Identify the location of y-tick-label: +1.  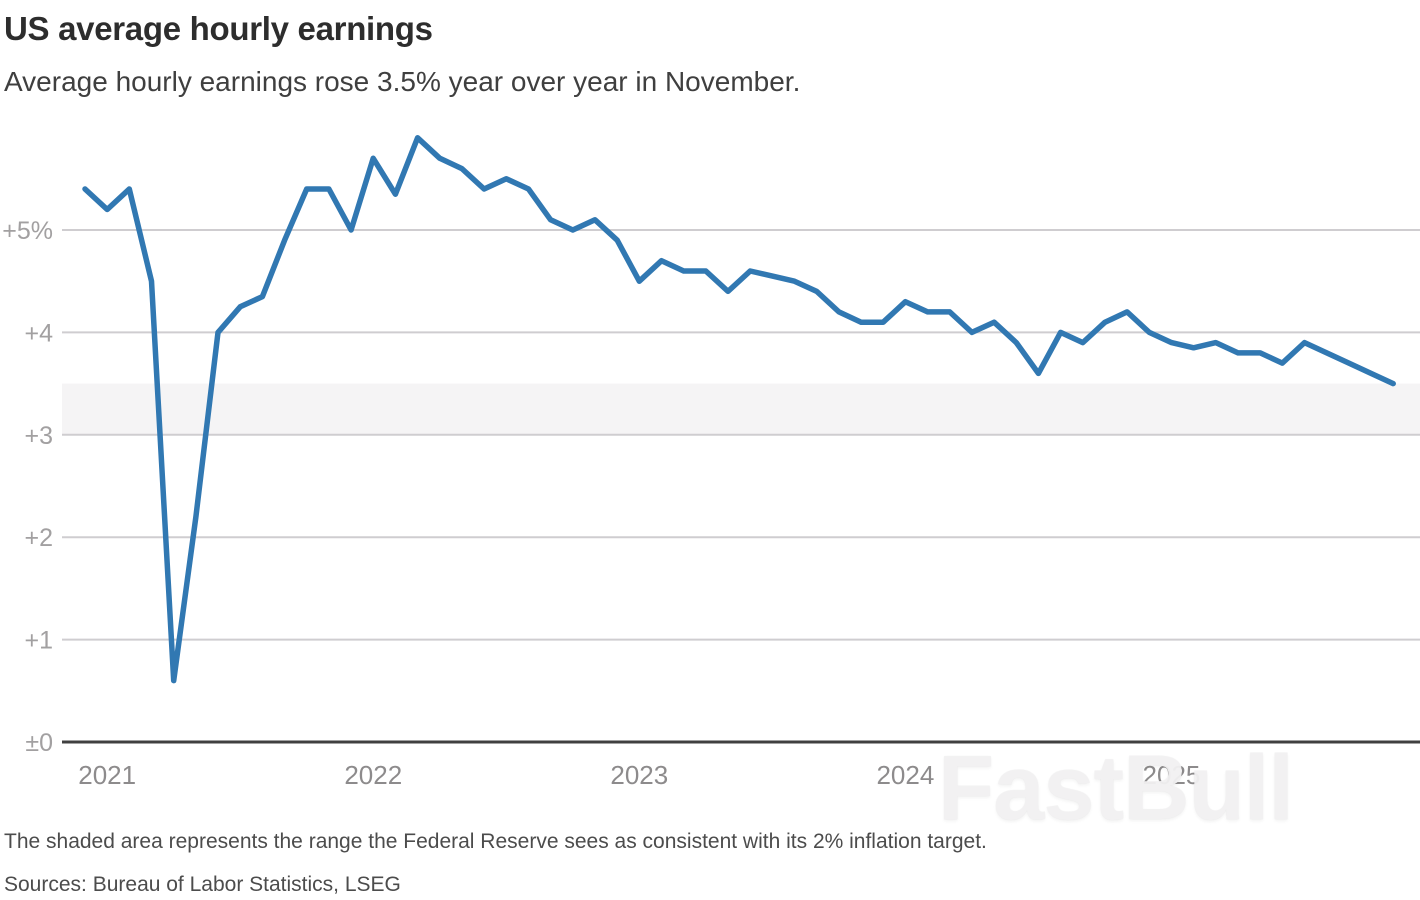
(38, 641).